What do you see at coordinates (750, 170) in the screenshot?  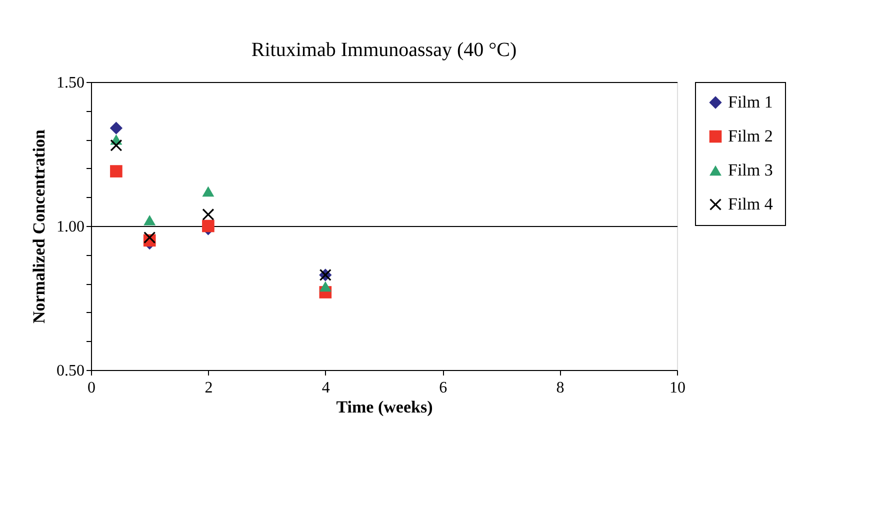 I see `legend-label: Film 3` at bounding box center [750, 170].